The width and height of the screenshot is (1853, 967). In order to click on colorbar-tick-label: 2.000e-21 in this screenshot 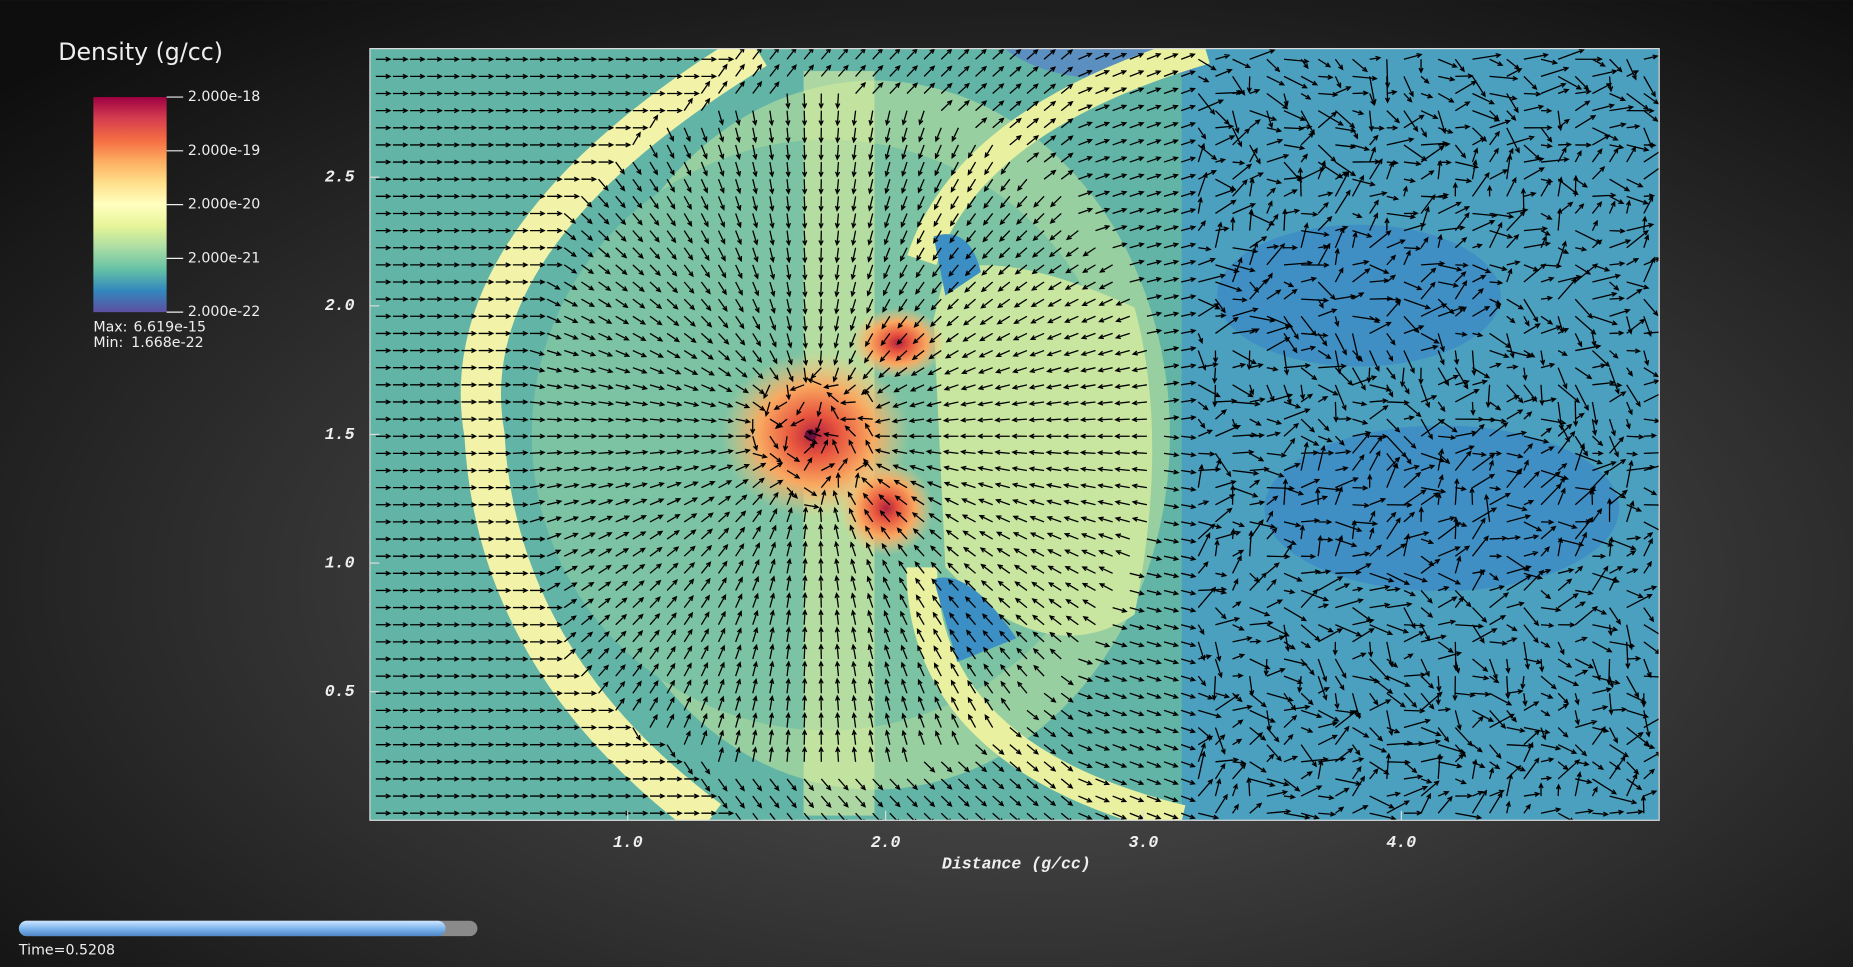, I will do `click(224, 258)`.